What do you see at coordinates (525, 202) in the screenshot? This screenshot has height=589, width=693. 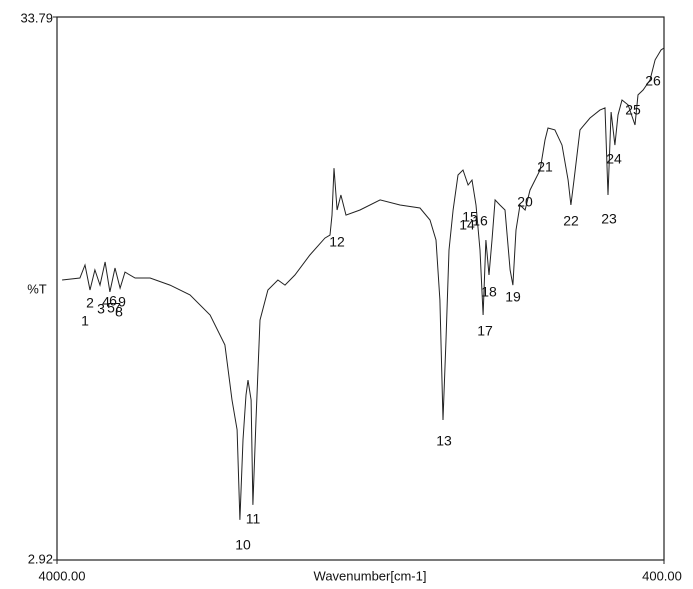 I see `peak-label: 20` at bounding box center [525, 202].